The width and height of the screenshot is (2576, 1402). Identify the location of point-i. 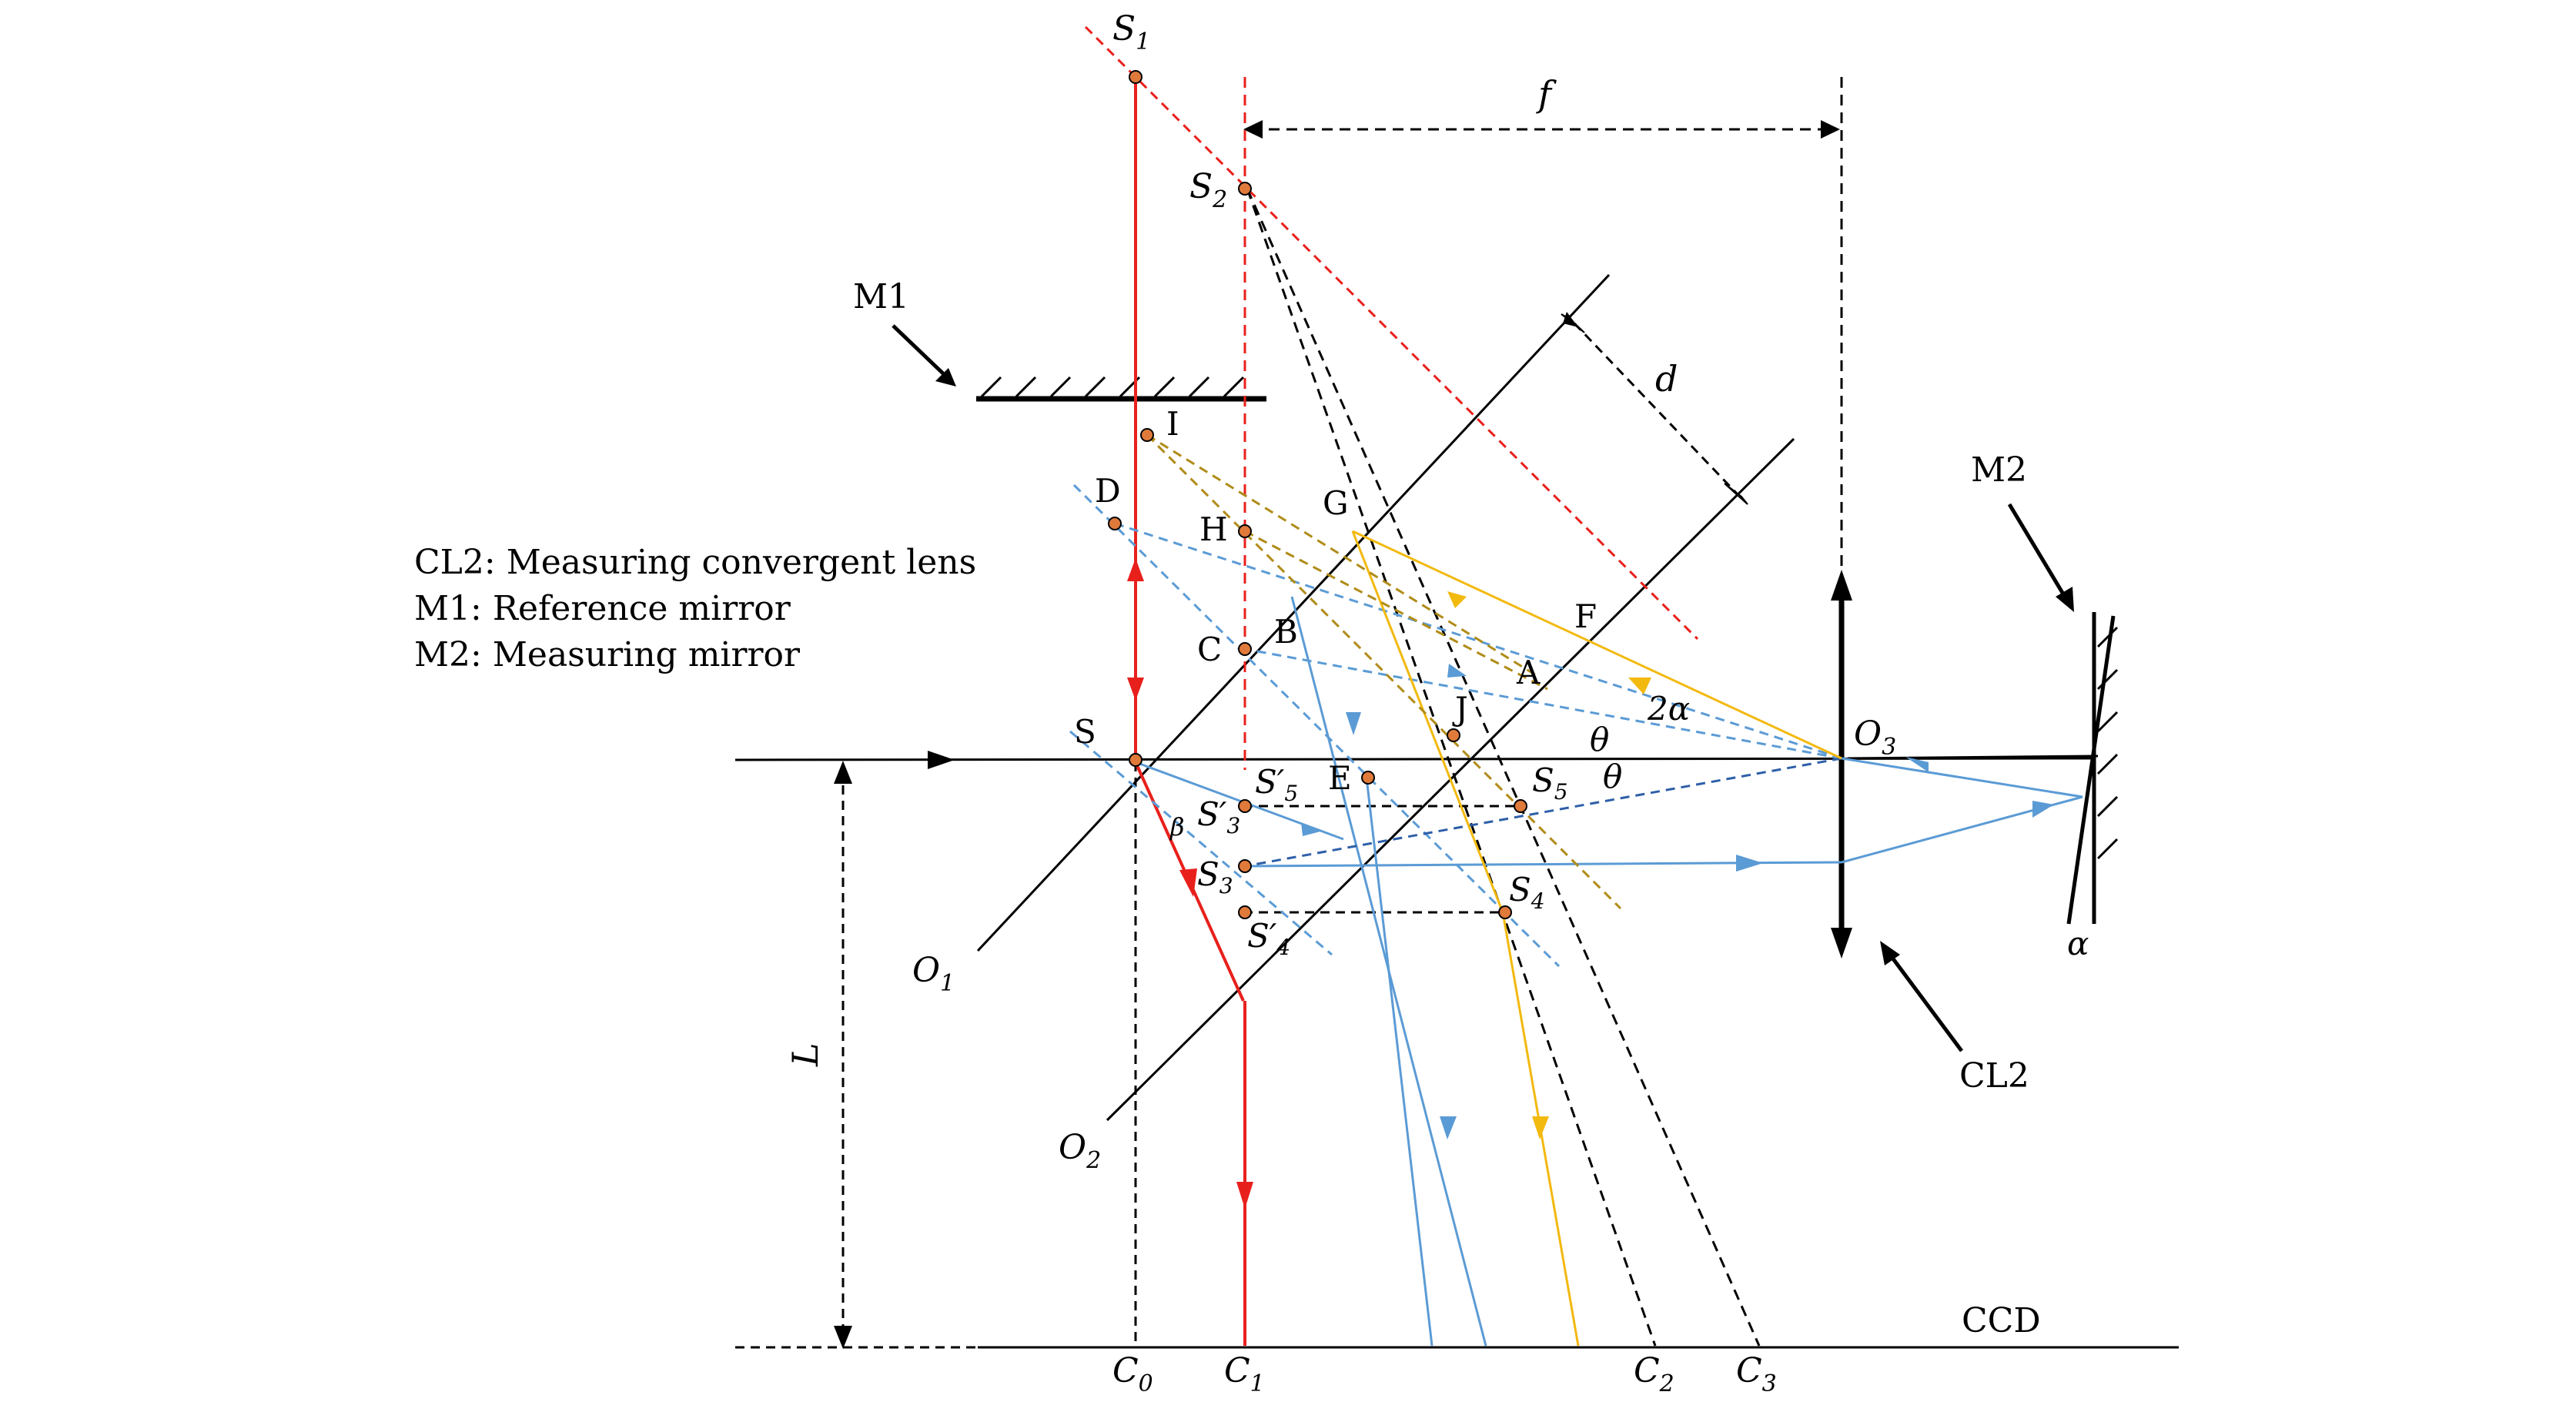
(1147, 435).